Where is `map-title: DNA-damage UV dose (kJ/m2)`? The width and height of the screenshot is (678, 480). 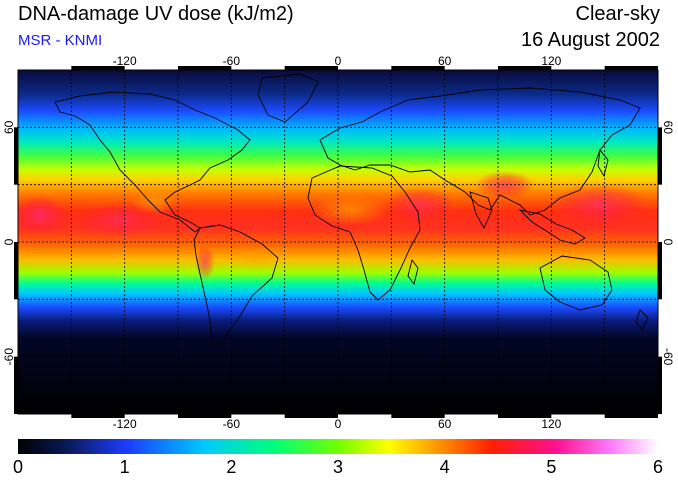
map-title: DNA-damage UV dose (kJ/m2) is located at coordinates (156, 14).